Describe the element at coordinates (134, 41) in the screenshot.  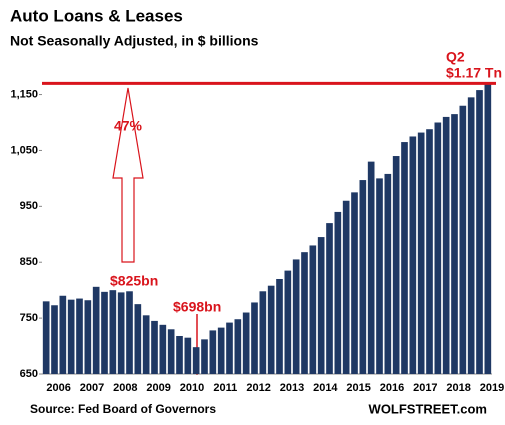
I see `chart-subtitle: Not Seasonally Adjusted, in $ billions` at that location.